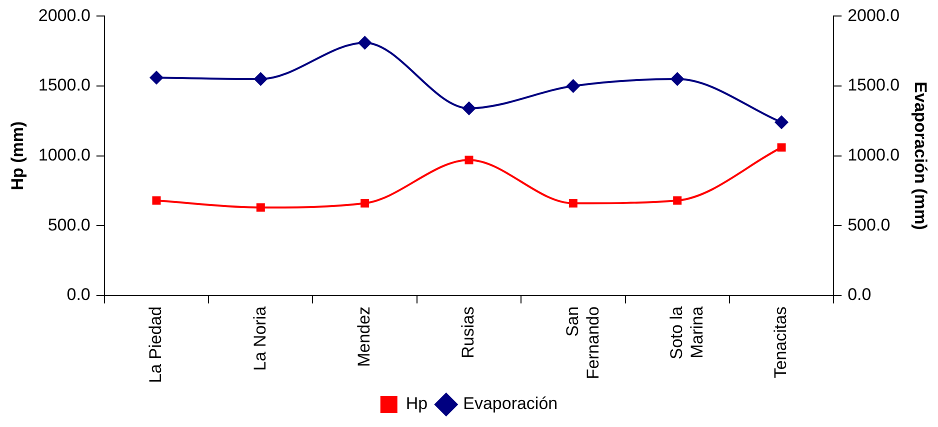 The height and width of the screenshot is (427, 938). Describe the element at coordinates (874, 85) in the screenshot. I see `y2-tick-label: 1500.0` at that location.